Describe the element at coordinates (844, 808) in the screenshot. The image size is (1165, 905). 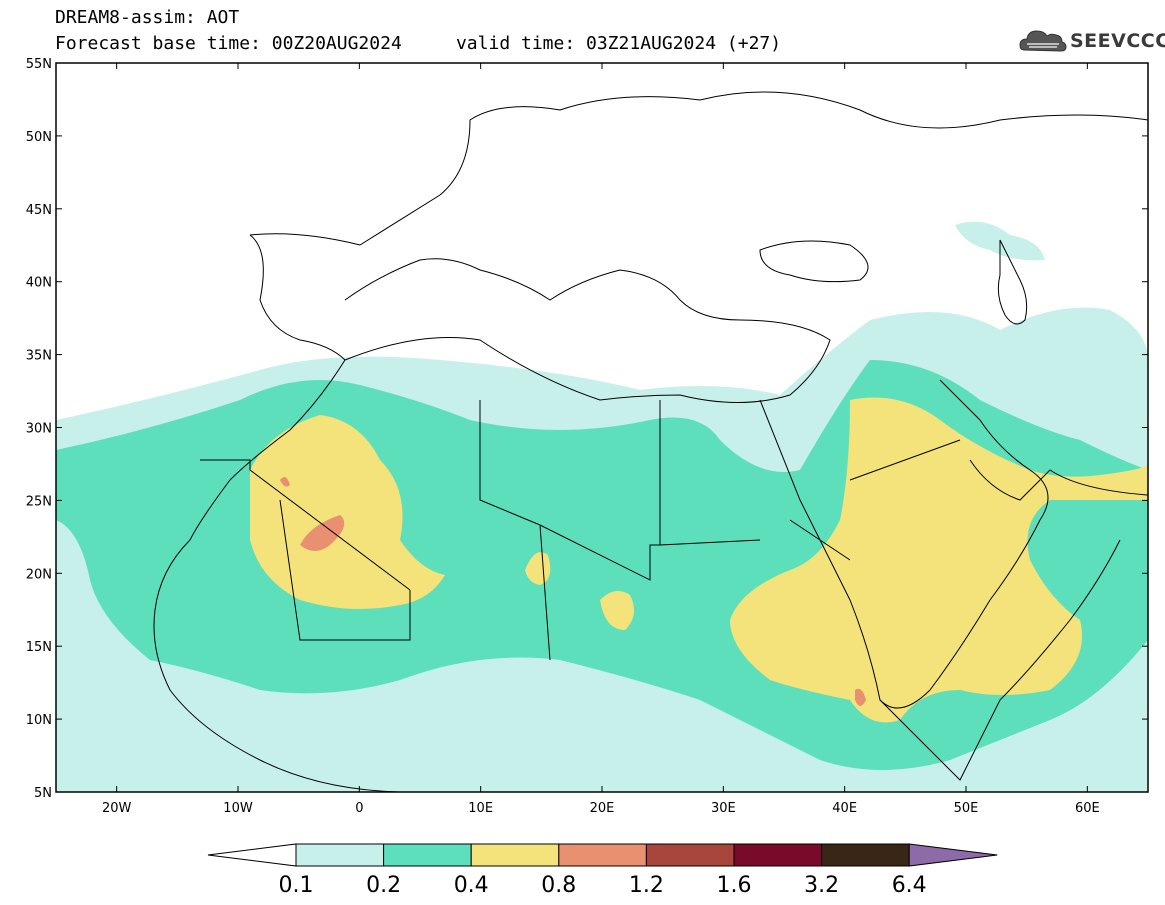
I see `lon-label: 40E` at that location.